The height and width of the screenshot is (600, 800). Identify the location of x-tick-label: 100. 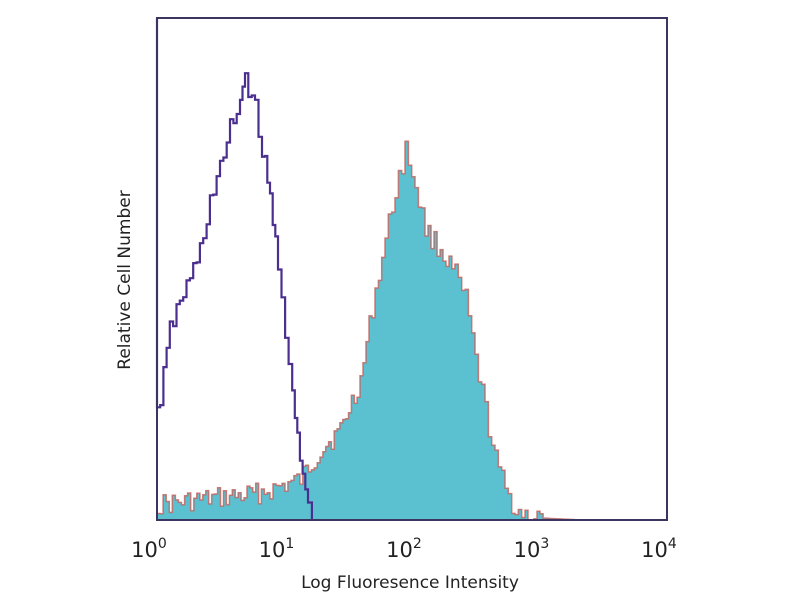
(149, 549).